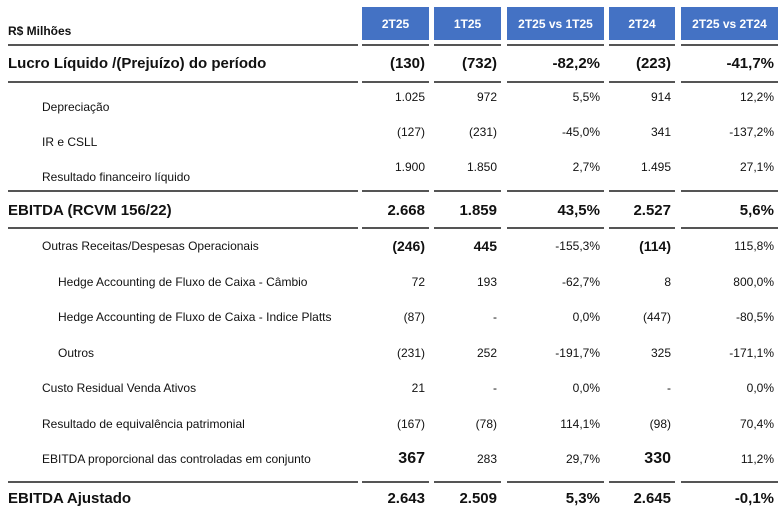 This screenshot has height=513, width=778. Describe the element at coordinates (753, 281) in the screenshot. I see `row-value: 800,0%` at that location.